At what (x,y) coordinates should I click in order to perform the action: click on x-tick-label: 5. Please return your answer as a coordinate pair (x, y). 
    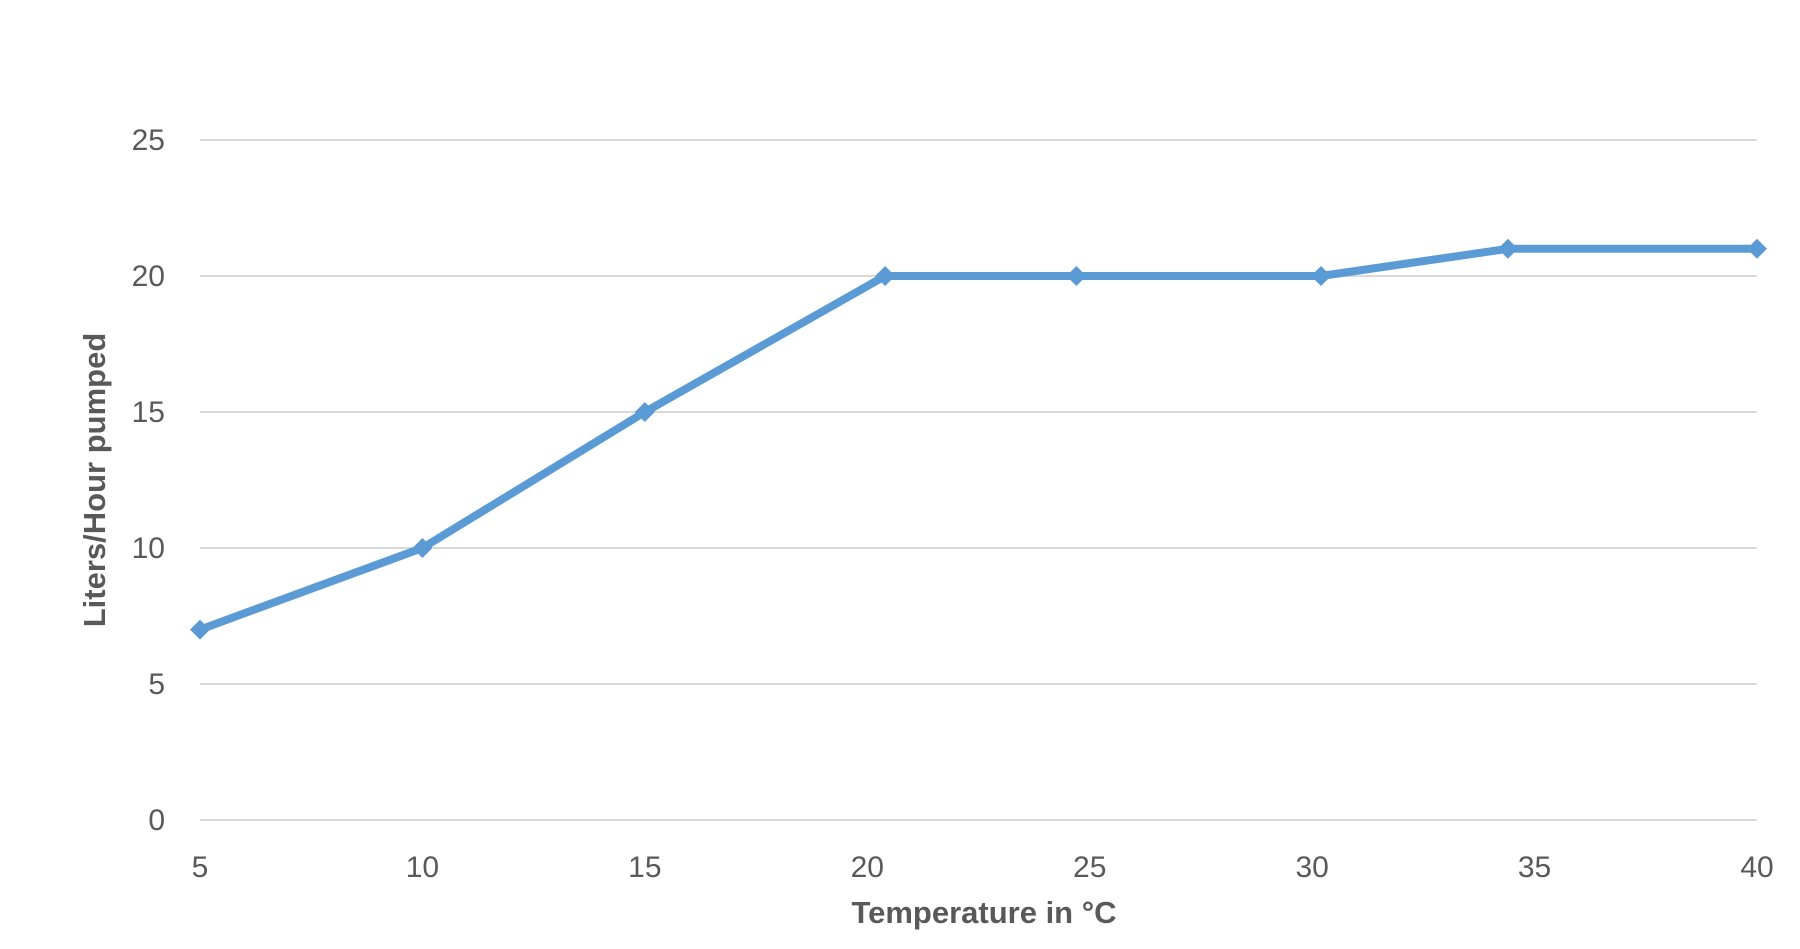
    Looking at the image, I should click on (200, 867).